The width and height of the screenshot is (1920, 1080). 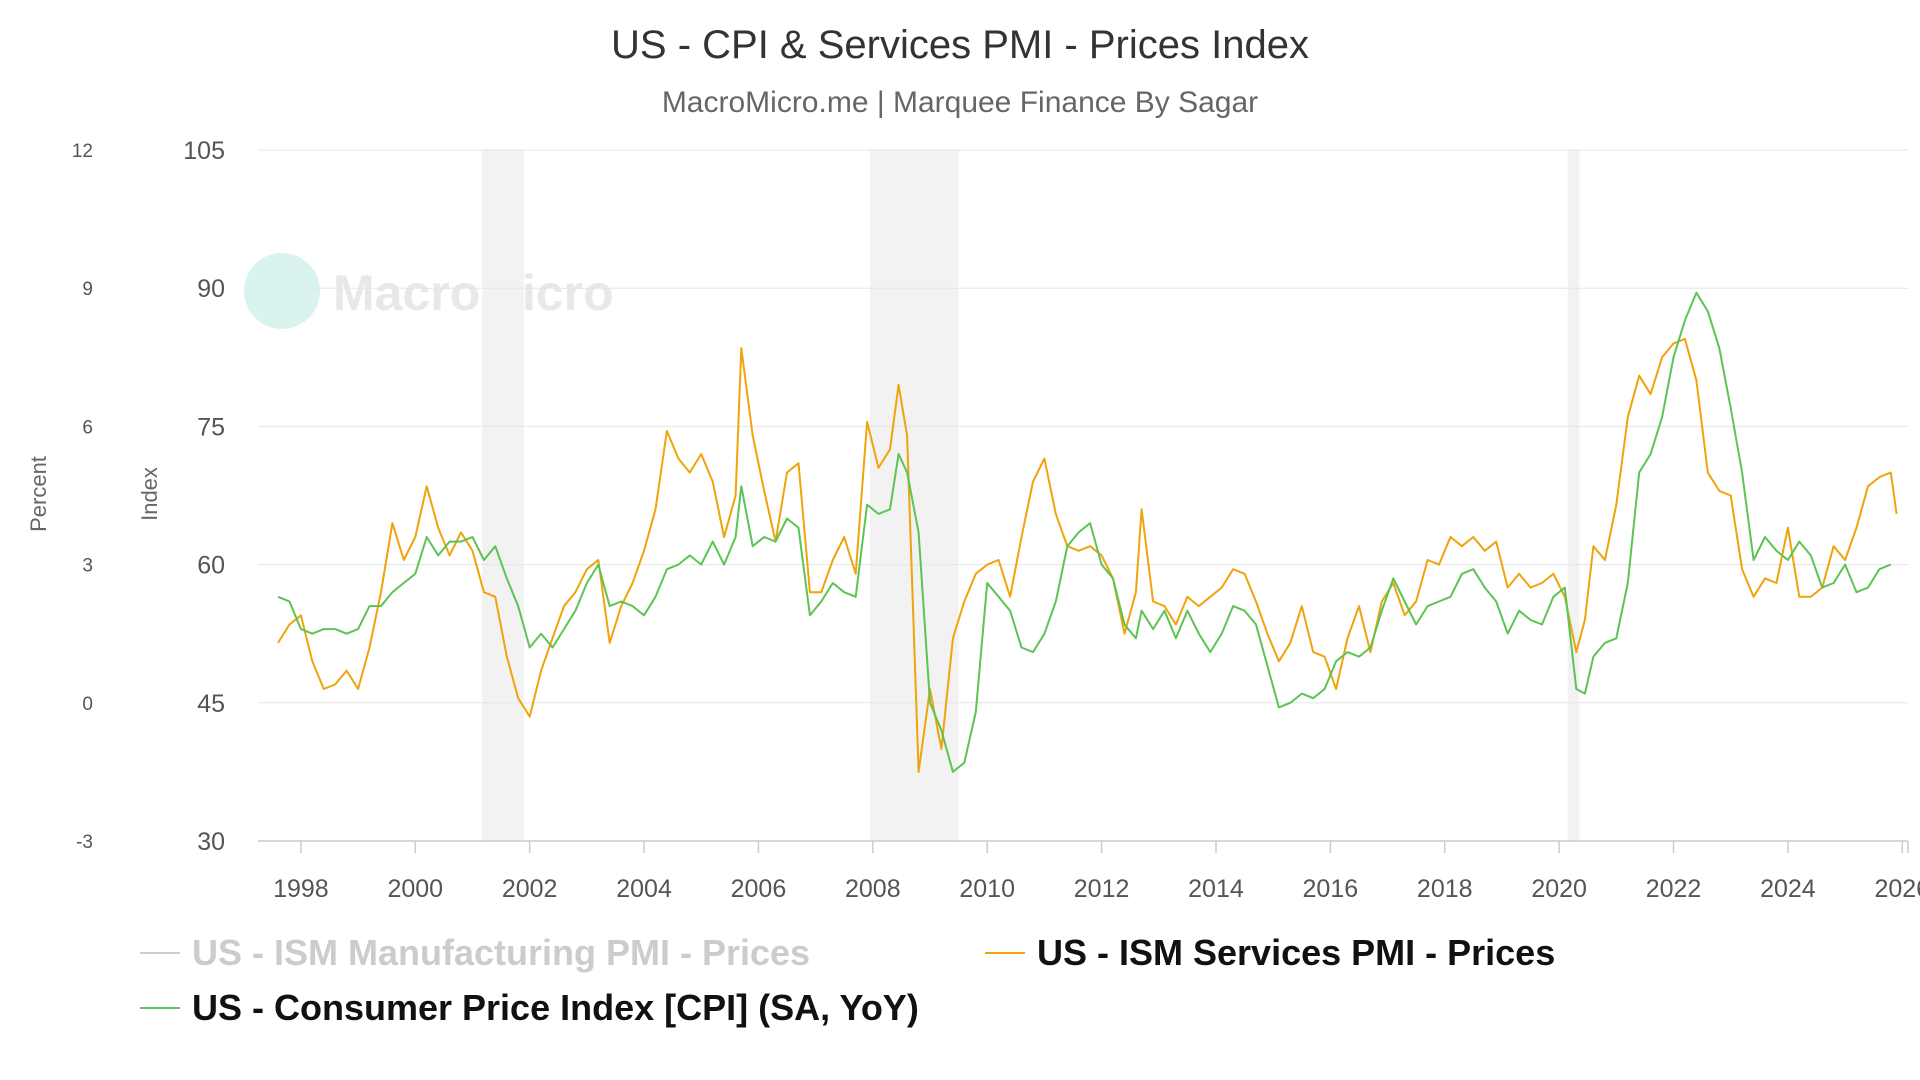 What do you see at coordinates (149, 494) in the screenshot?
I see `right-axis-title: Index` at bounding box center [149, 494].